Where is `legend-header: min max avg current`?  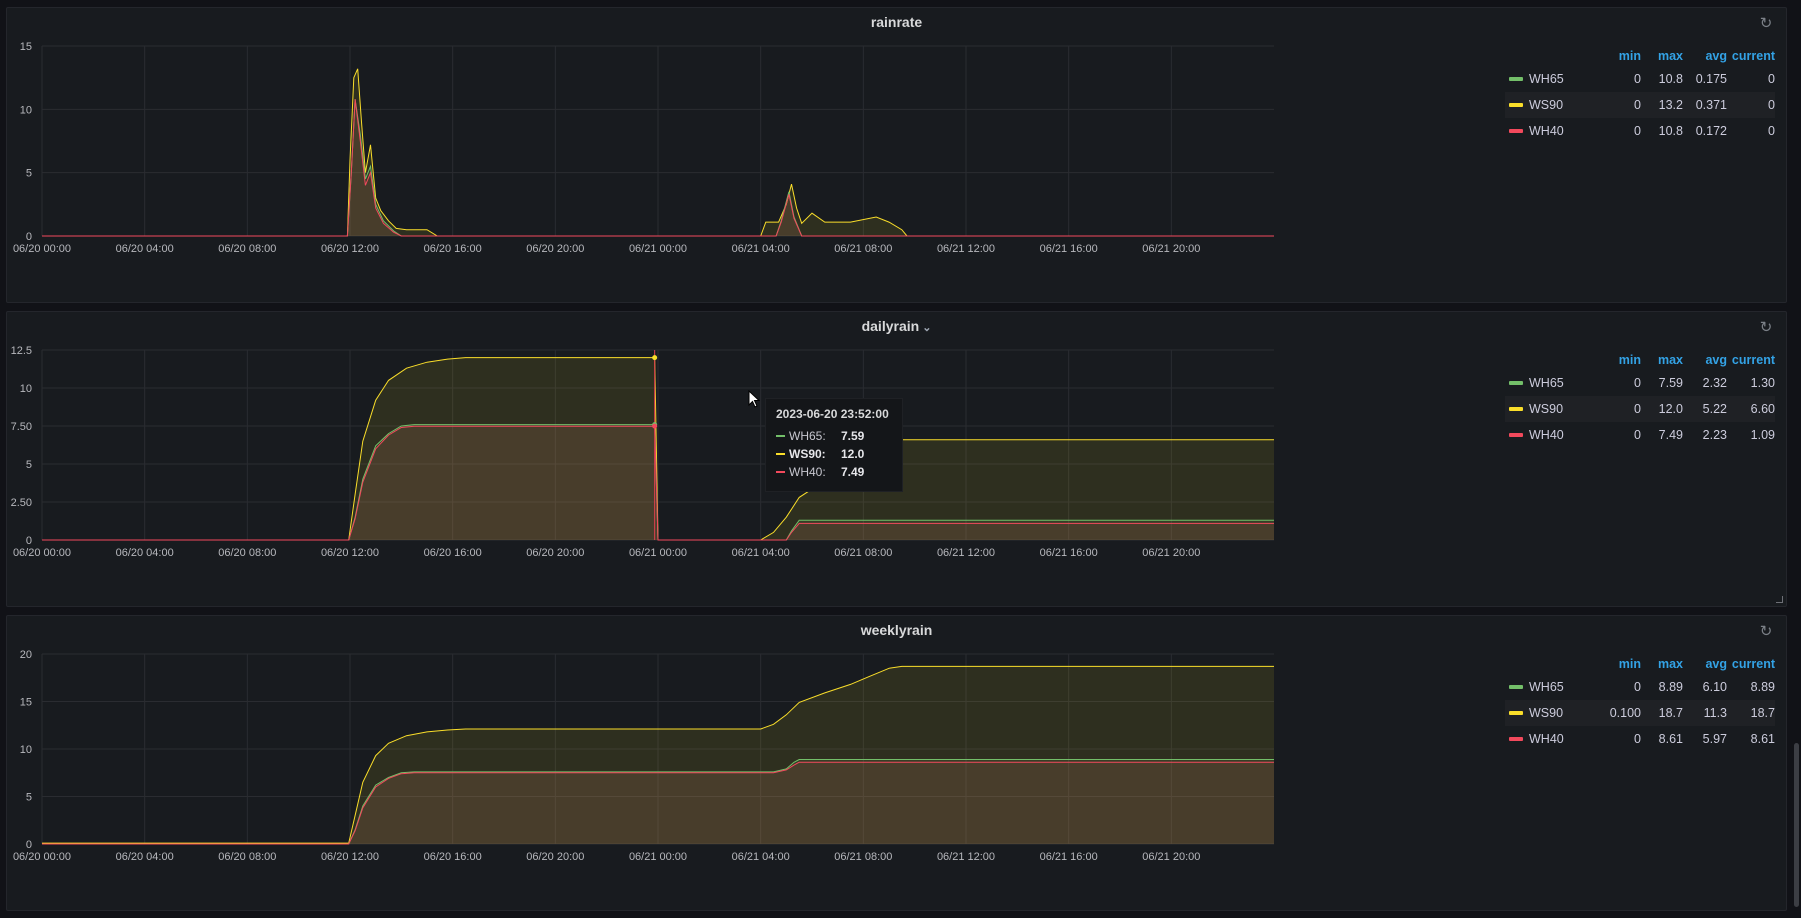
legend-header: min max avg current is located at coordinates (1640, 56).